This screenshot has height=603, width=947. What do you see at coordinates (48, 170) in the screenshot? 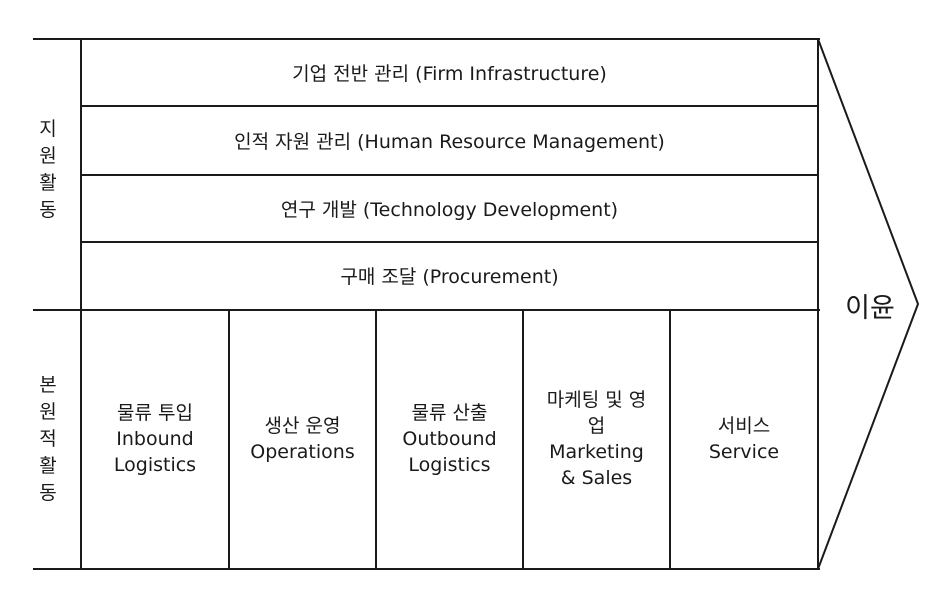
I see `support-activities-group-label: 지 원 활 동` at bounding box center [48, 170].